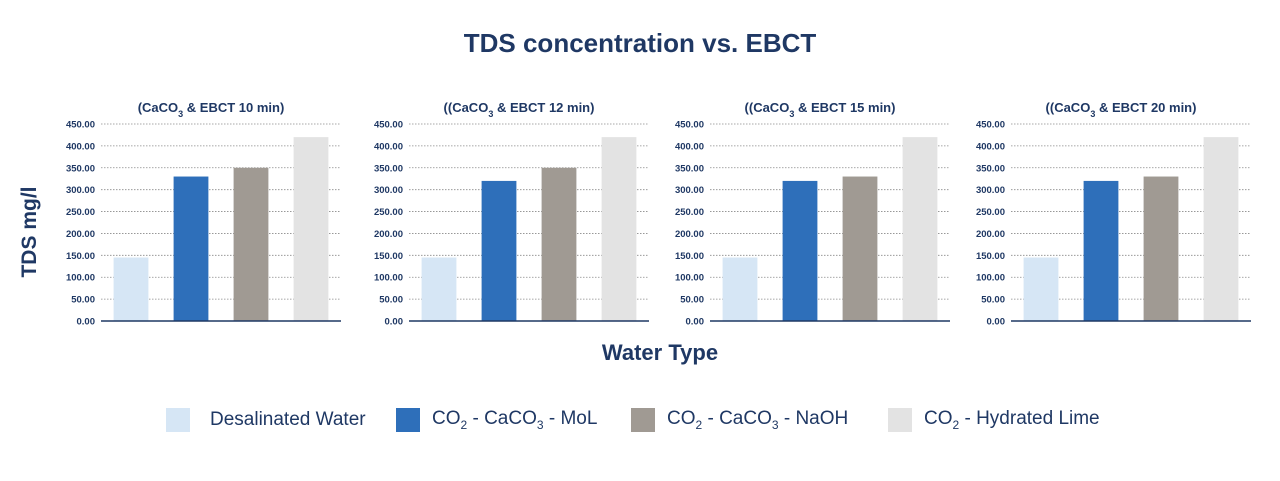 This screenshot has height=481, width=1280. What do you see at coordinates (515, 420) in the screenshot?
I see `legend-label: CO2 - CaCO3 - MoL` at bounding box center [515, 420].